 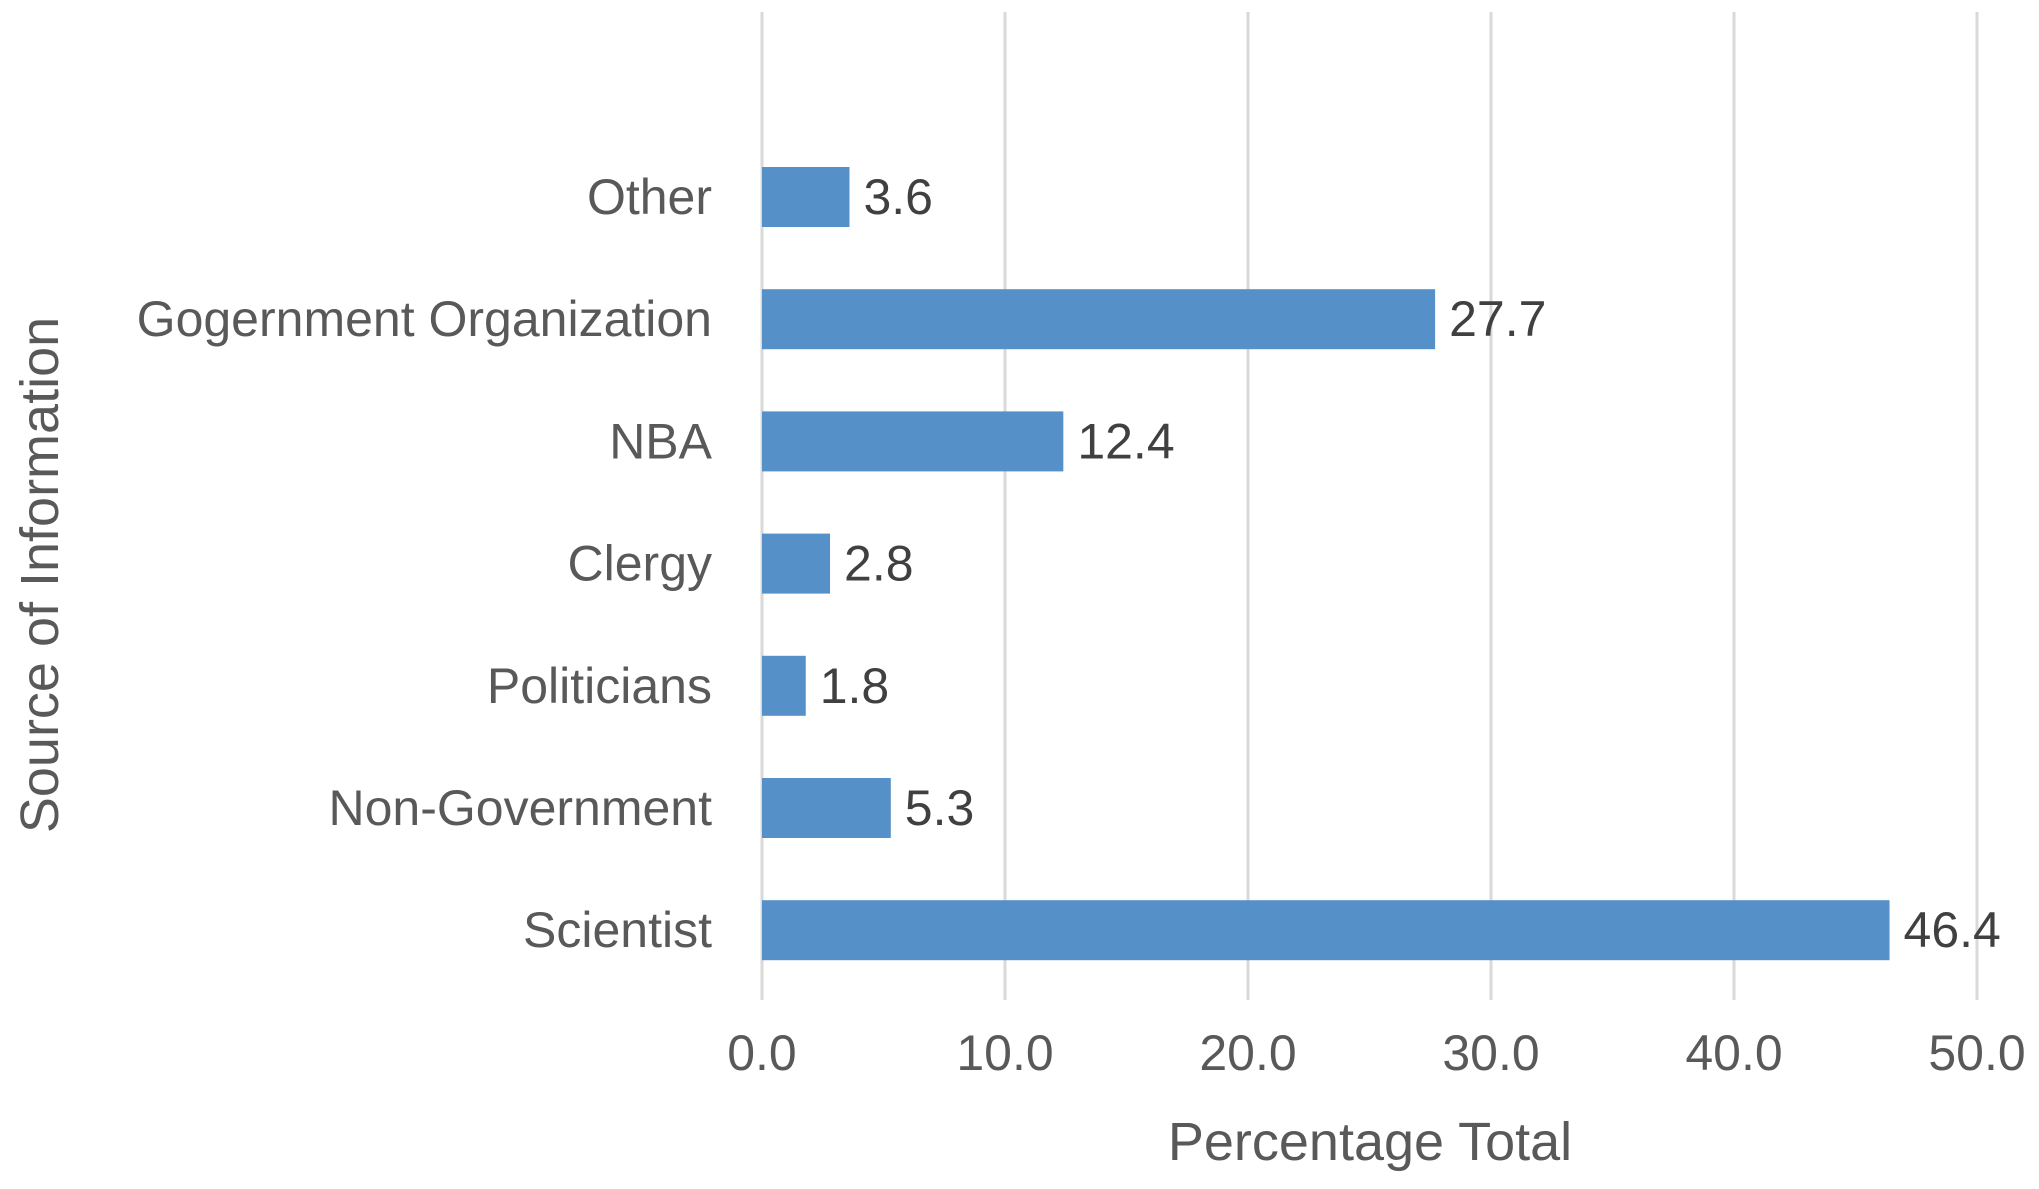 I want to click on x-tick-labels: 0.0 10.0 20.0 30.0 40.0 50.0, so click(x=1376, y=1053).